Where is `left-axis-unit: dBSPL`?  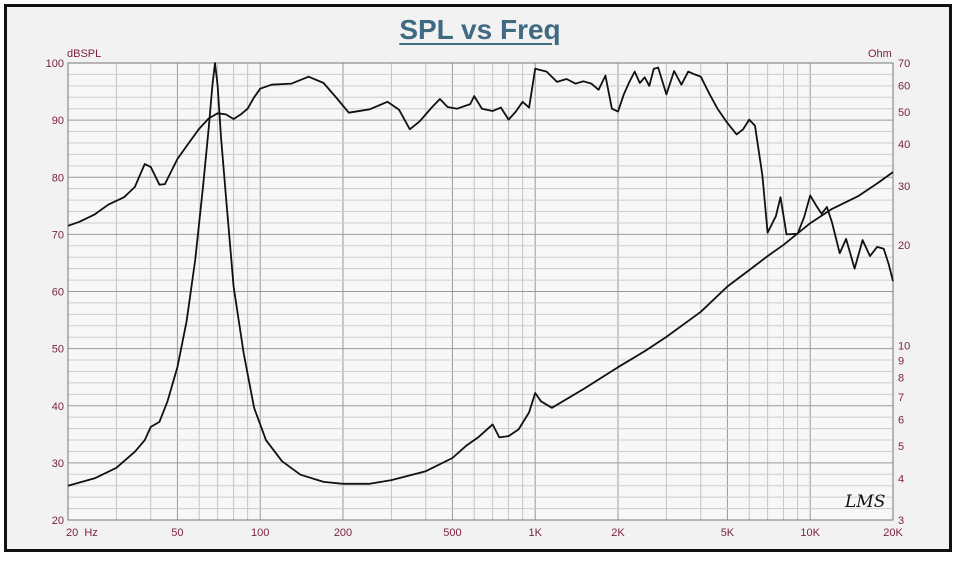 left-axis-unit: dBSPL is located at coordinates (84, 54).